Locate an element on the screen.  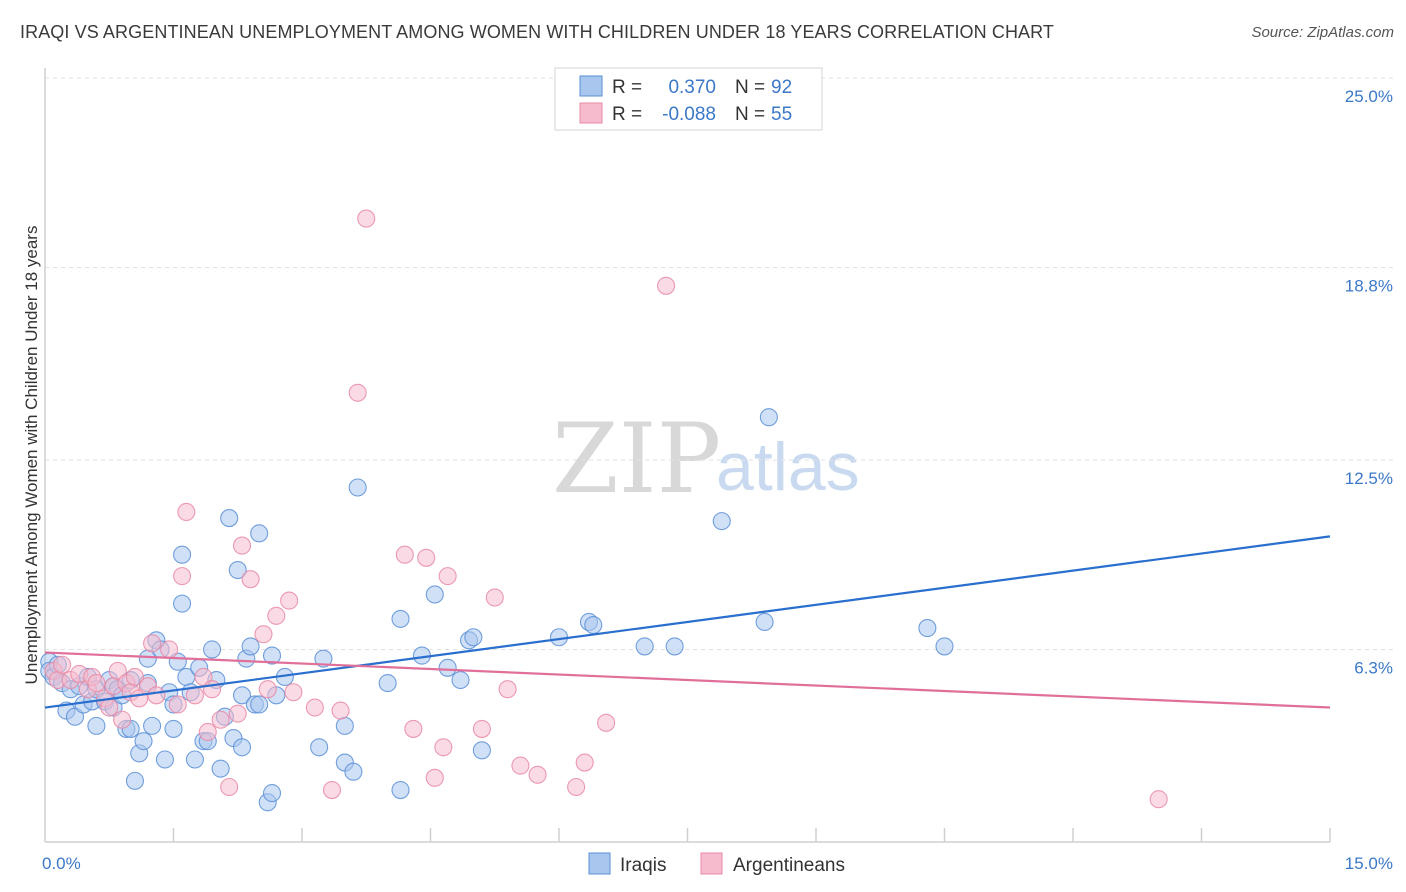
x-tick-label-min: 0.0% is located at coordinates (61, 863).